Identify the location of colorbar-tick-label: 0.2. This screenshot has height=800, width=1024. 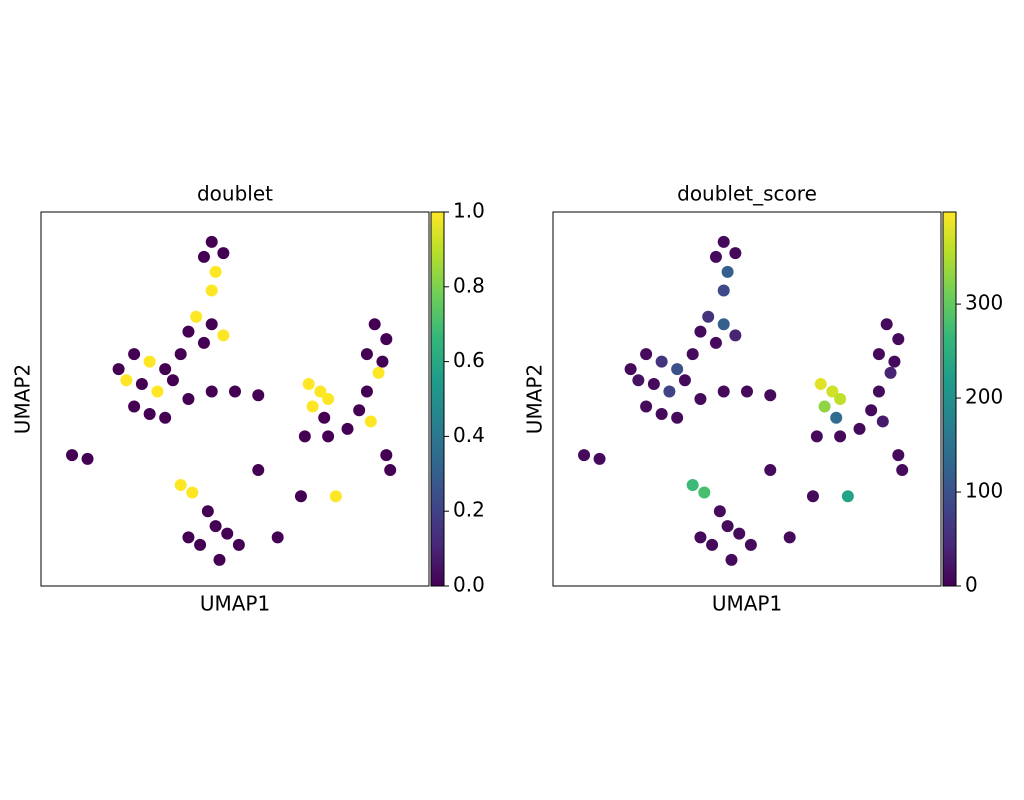
(469, 510).